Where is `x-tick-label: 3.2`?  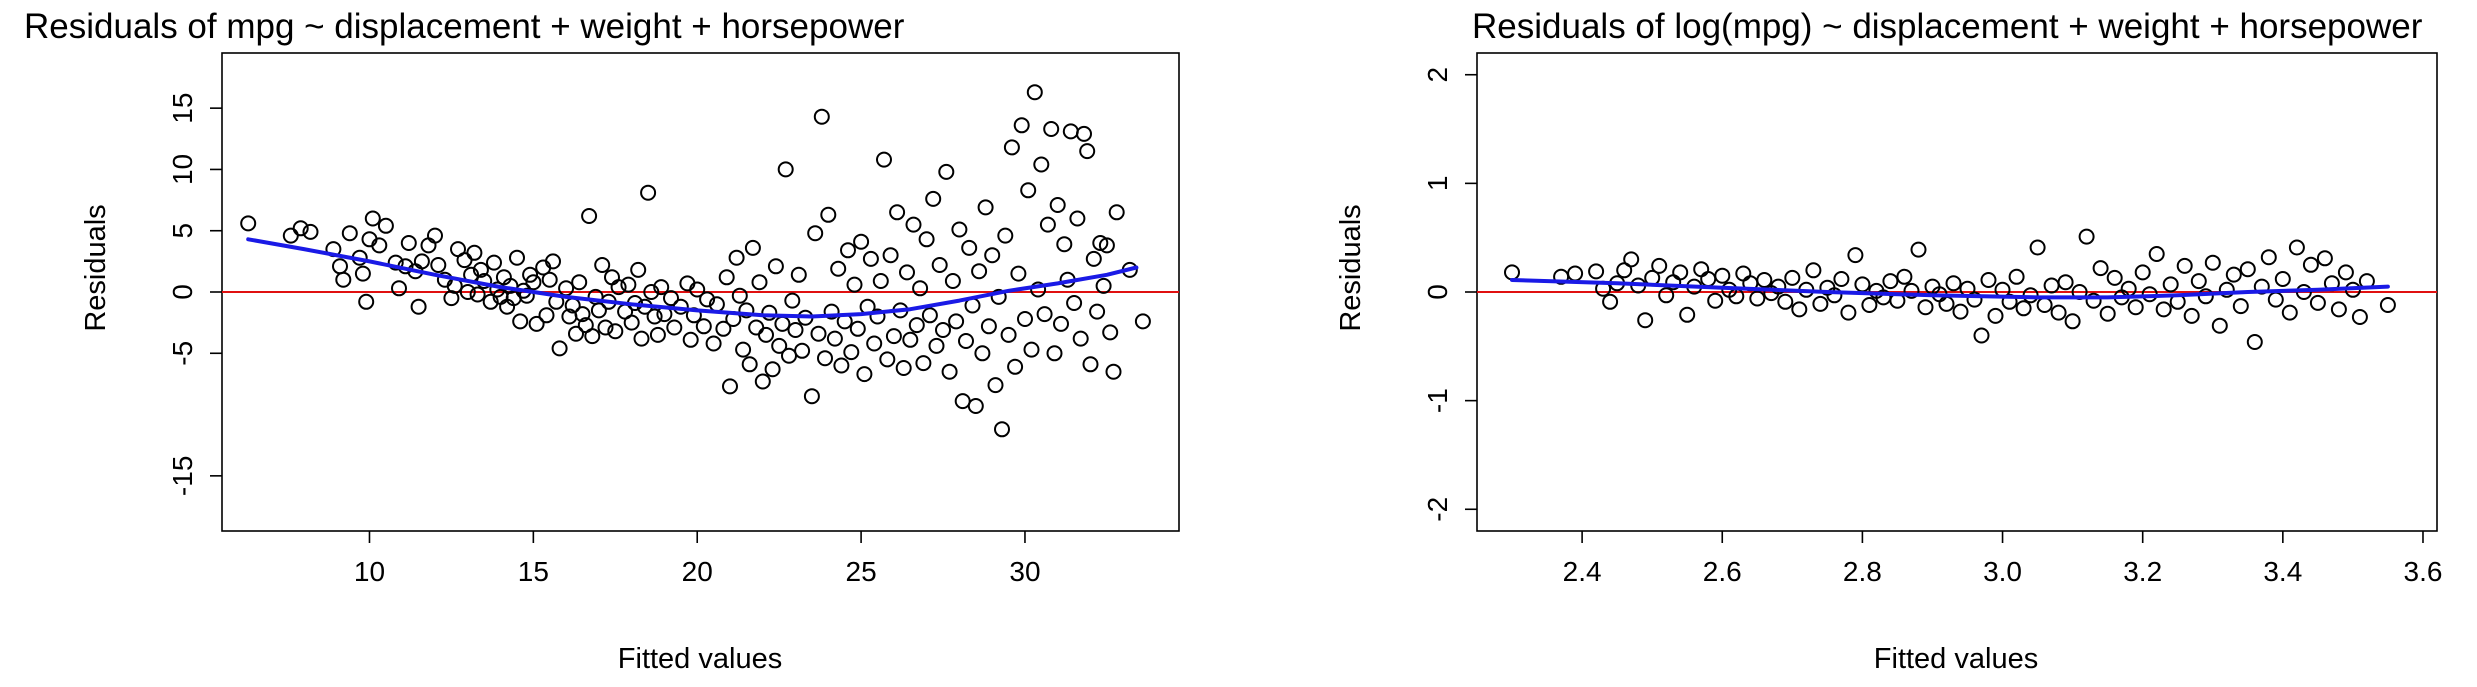
x-tick-label: 3.2 is located at coordinates (2142, 571).